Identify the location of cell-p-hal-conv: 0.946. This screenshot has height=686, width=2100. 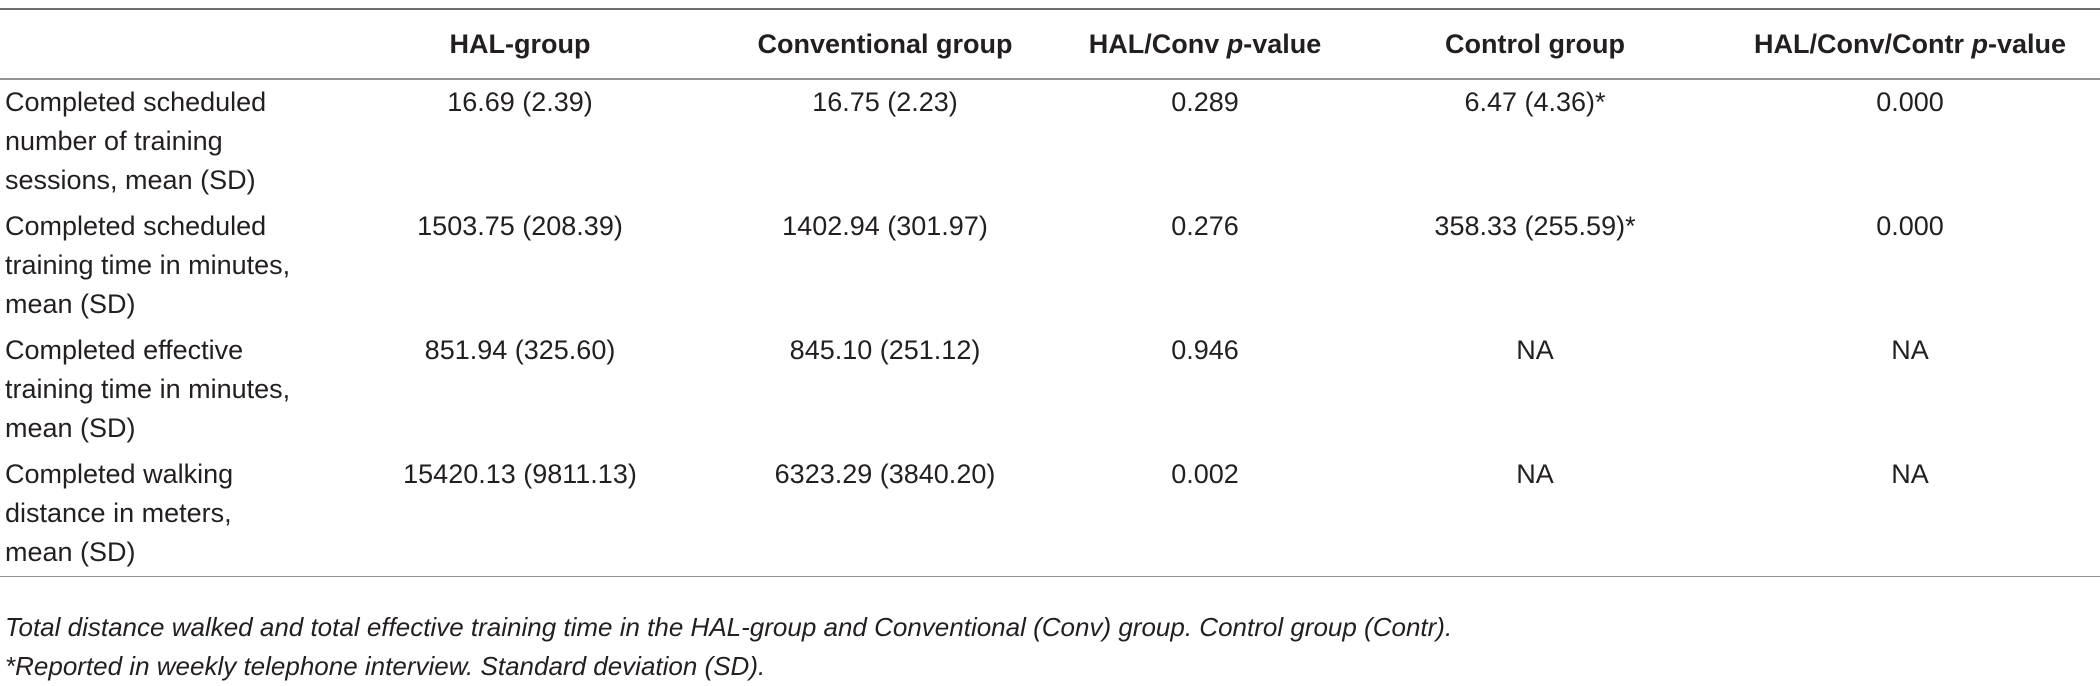
(1205, 349).